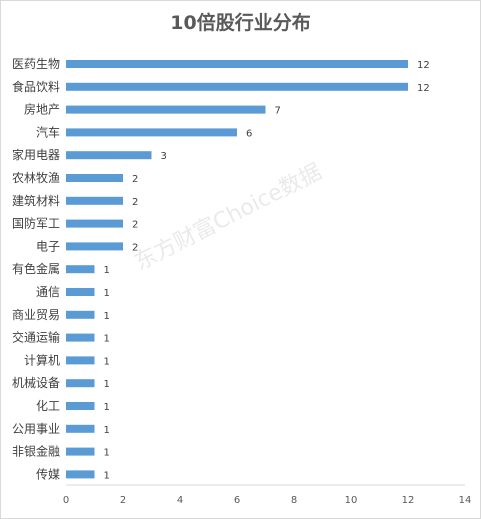 This screenshot has width=481, height=519. Describe the element at coordinates (36, 86) in the screenshot. I see `category-label: 食品饮料` at that location.